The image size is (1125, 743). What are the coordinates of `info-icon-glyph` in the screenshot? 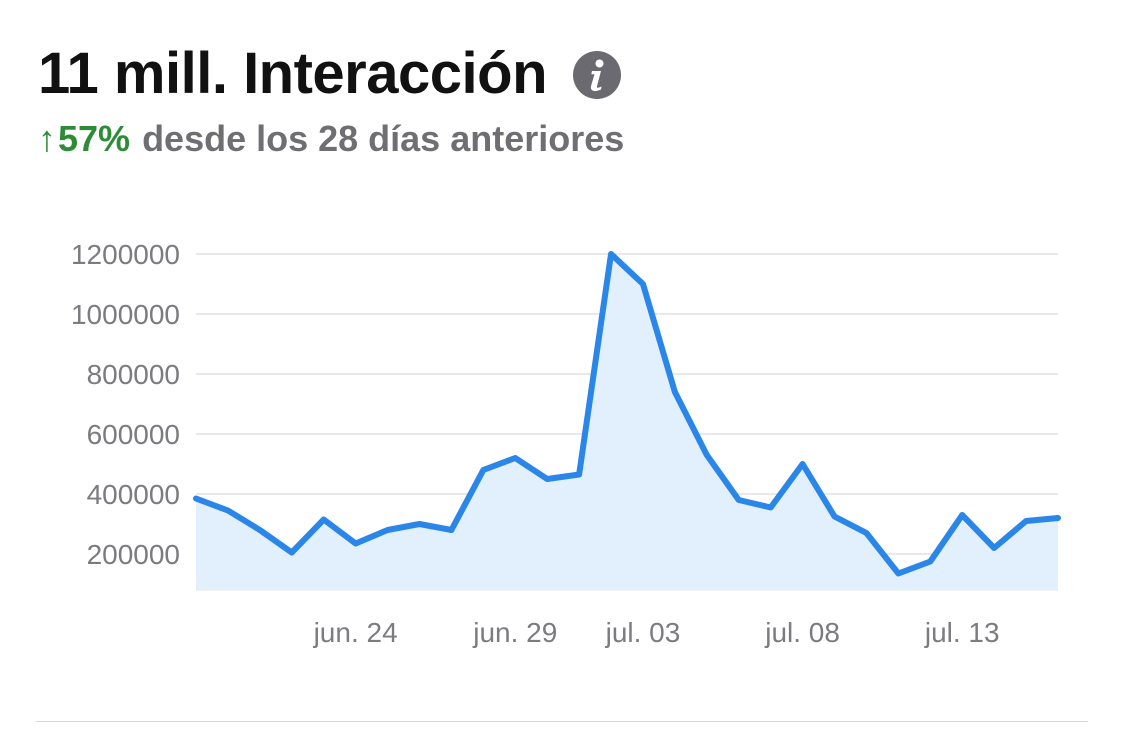 It's located at (597, 75).